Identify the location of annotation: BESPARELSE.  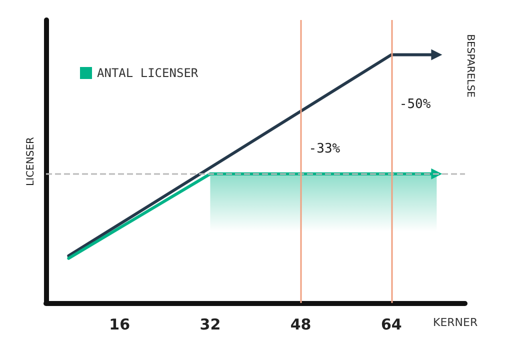
(470, 66).